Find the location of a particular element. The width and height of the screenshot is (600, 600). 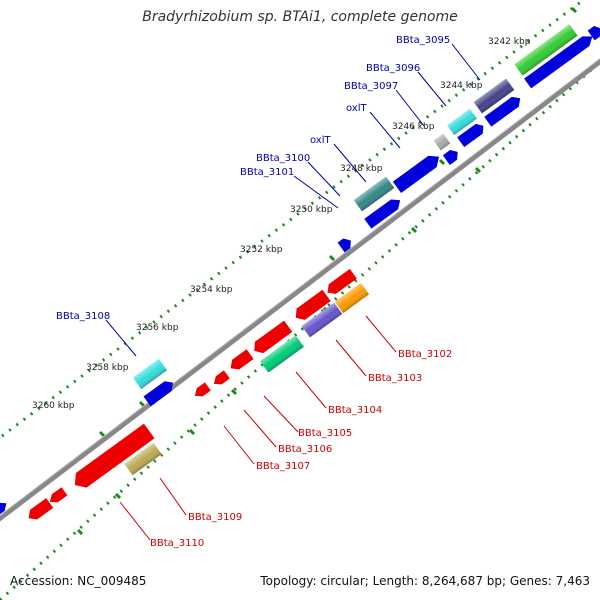

scale-label: 3252 kbp is located at coordinates (261, 250).